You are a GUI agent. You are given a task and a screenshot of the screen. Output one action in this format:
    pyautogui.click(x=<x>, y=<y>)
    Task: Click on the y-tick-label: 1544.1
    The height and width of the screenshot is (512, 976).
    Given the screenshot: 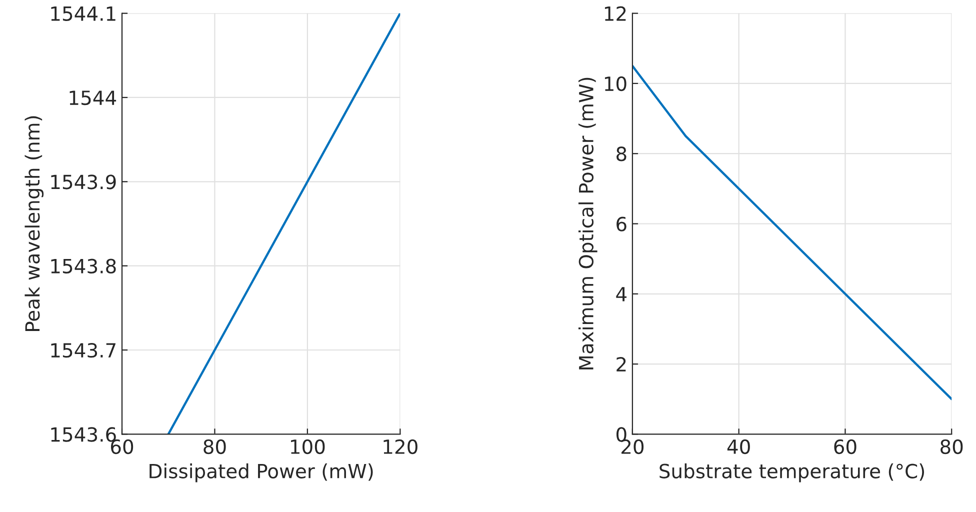 What is the action you would take?
    pyautogui.click(x=83, y=13)
    